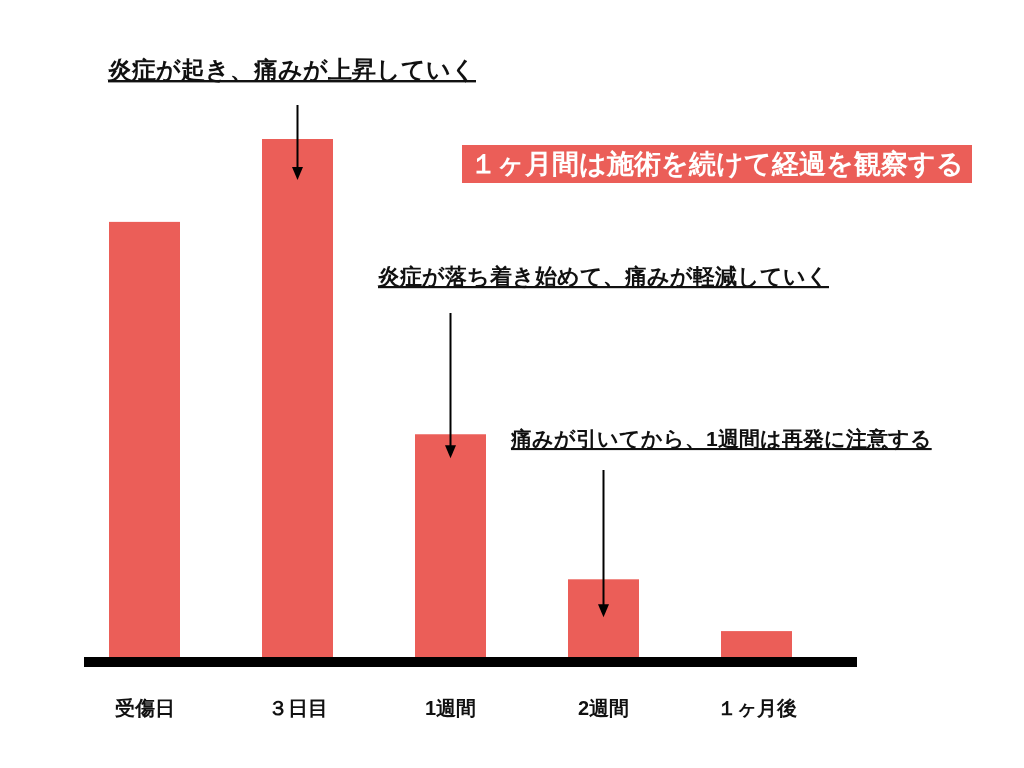  What do you see at coordinates (144, 708) in the screenshot?
I see `x-tick-label: 受傷日` at bounding box center [144, 708].